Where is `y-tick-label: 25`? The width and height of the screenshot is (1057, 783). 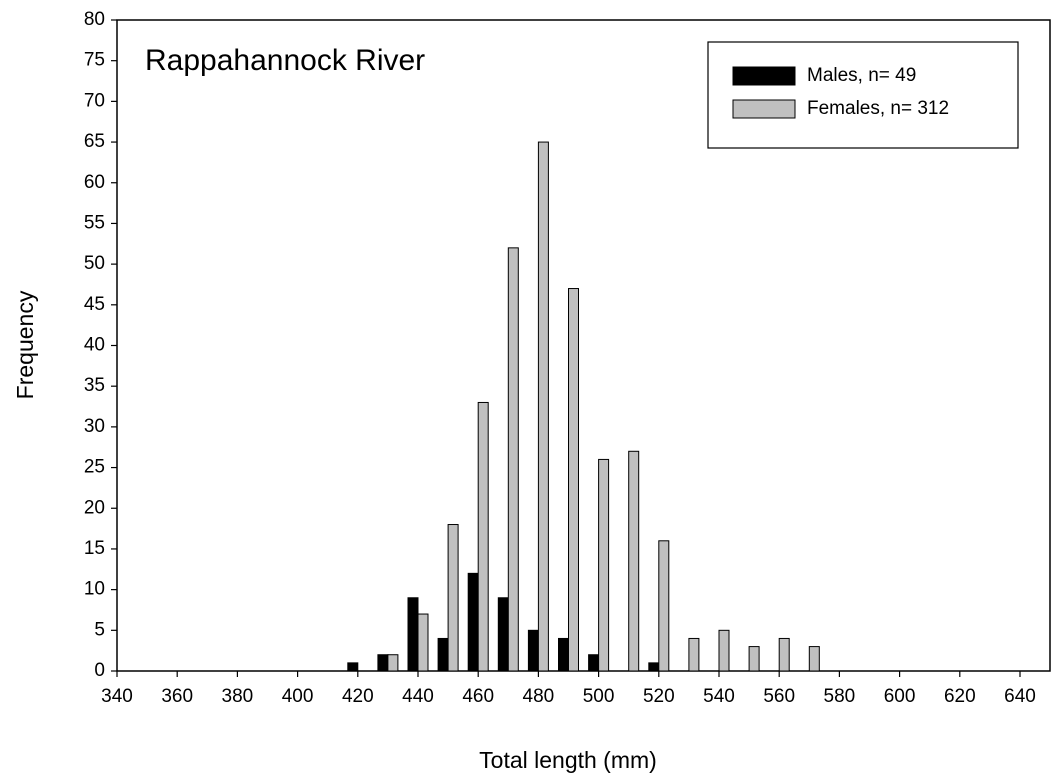 y-tick-label: 25 is located at coordinates (94, 467).